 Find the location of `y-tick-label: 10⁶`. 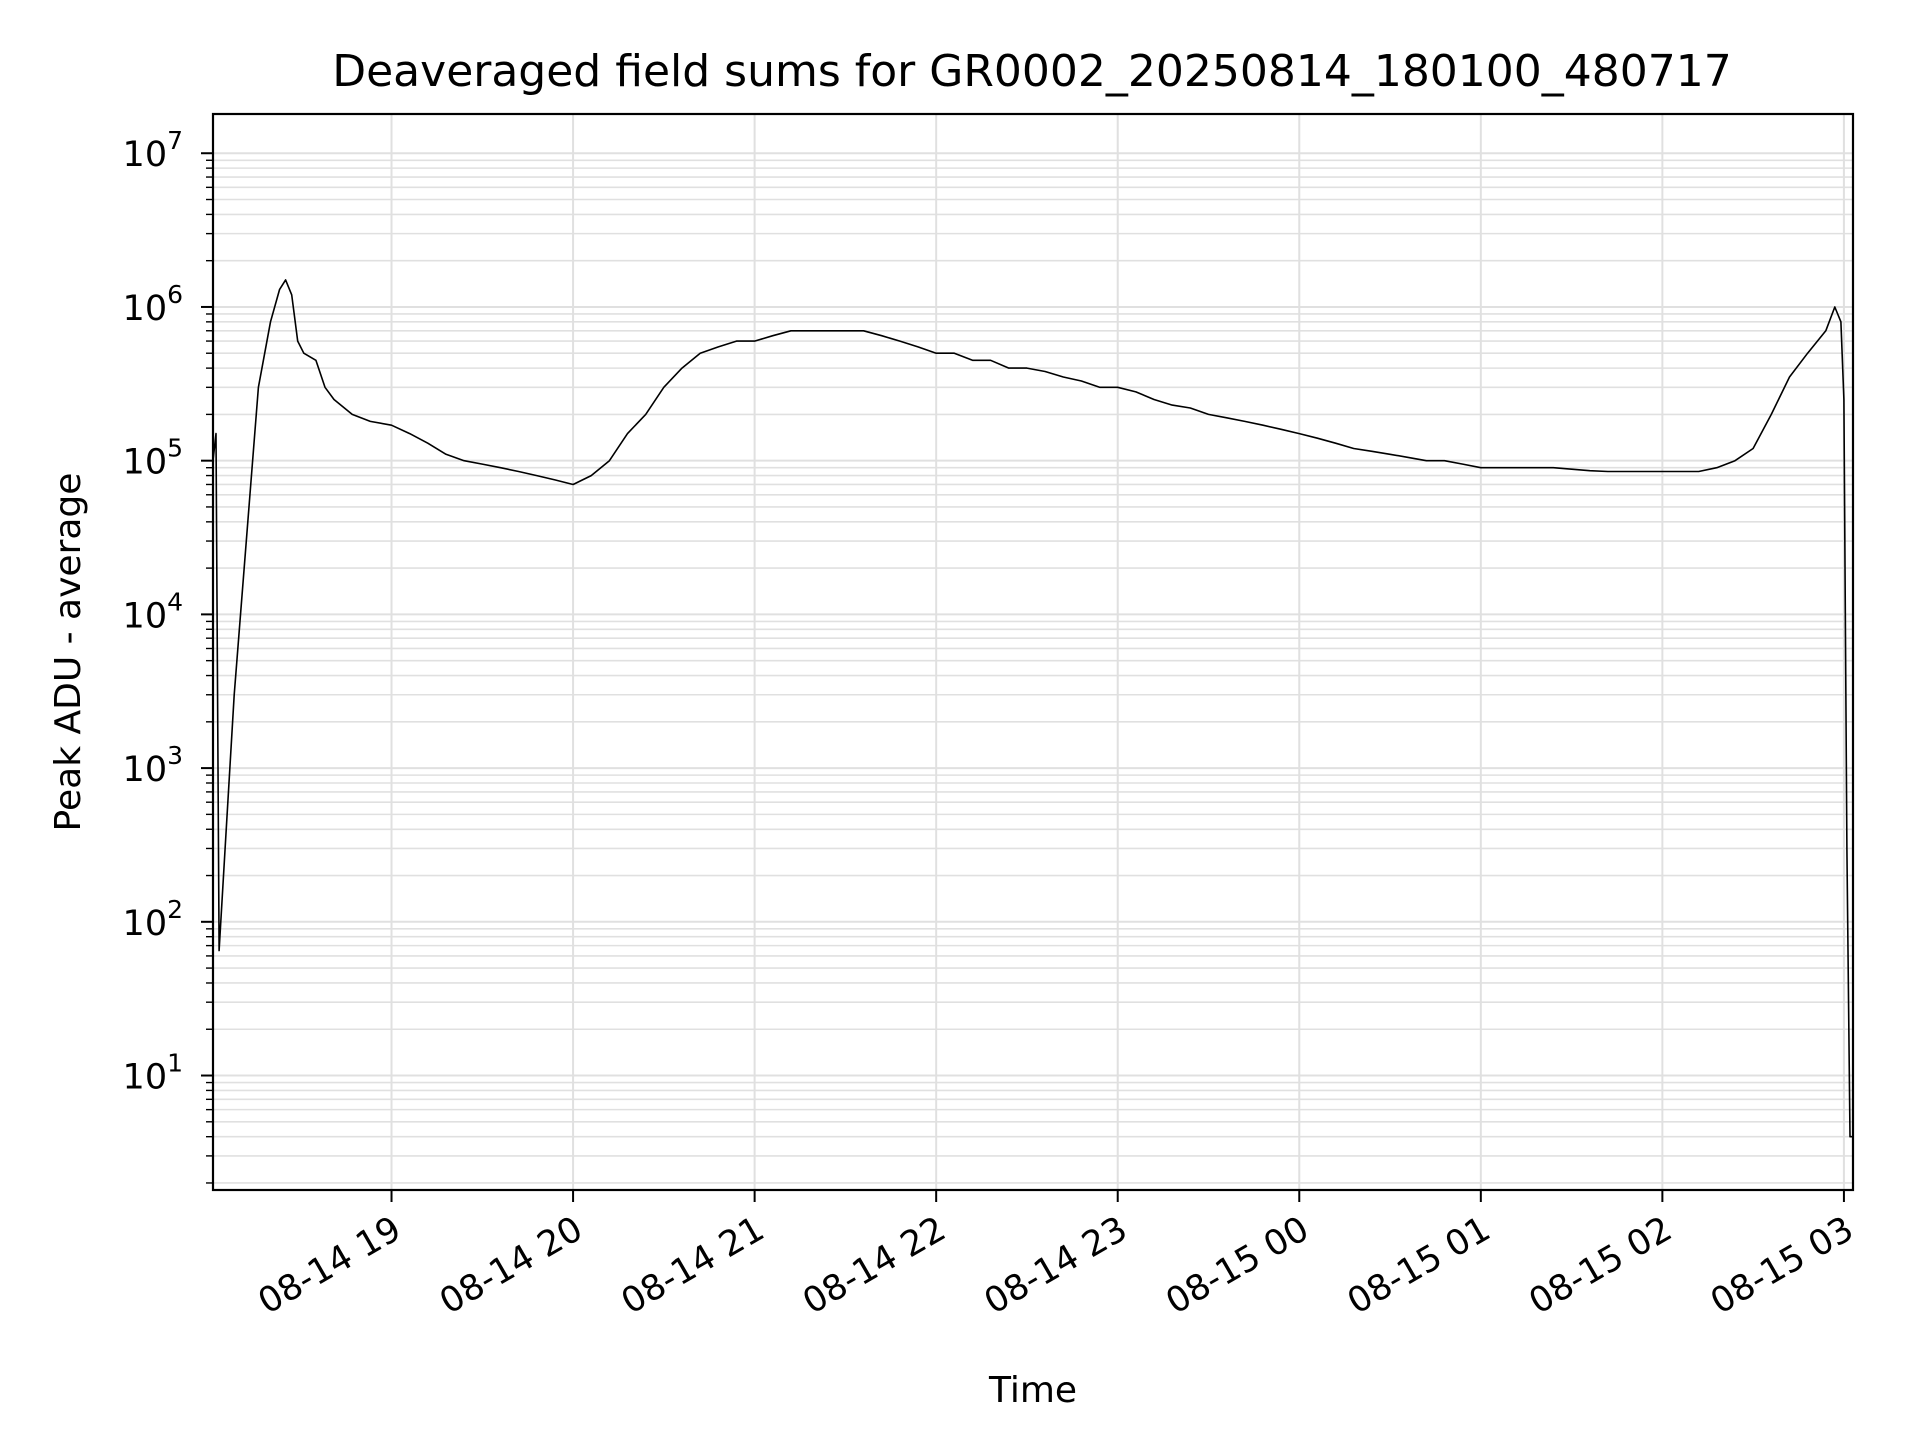

y-tick-label: 10⁶ is located at coordinates (153, 304).